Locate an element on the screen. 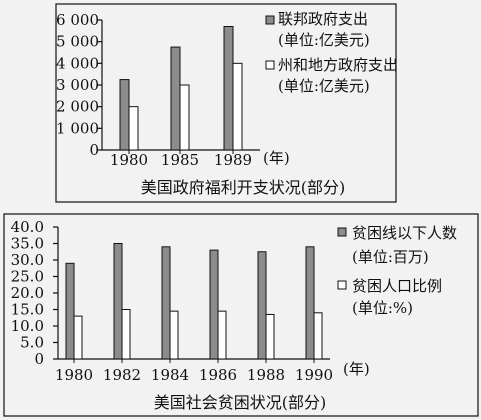 Image resolution: width=481 pixels, height=420 pixels. chart-2-legend-unit-2: (单位:%) is located at coordinates (382, 308).